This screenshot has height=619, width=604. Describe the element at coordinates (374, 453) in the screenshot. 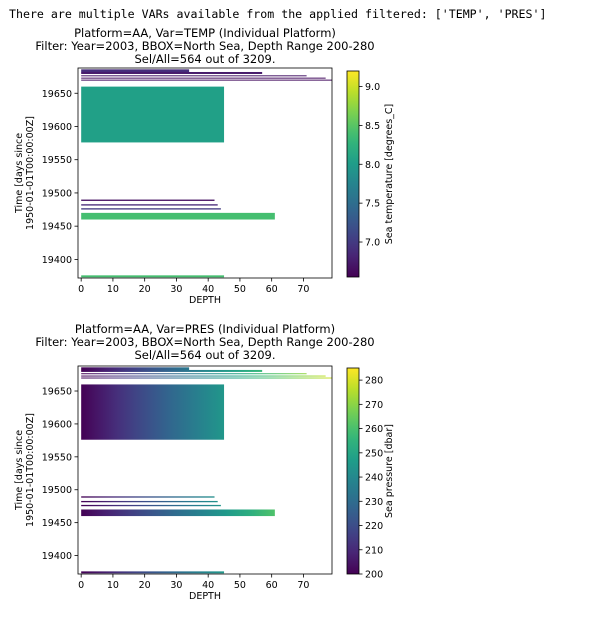

I see `colorbar-tick-label: 250` at that location.